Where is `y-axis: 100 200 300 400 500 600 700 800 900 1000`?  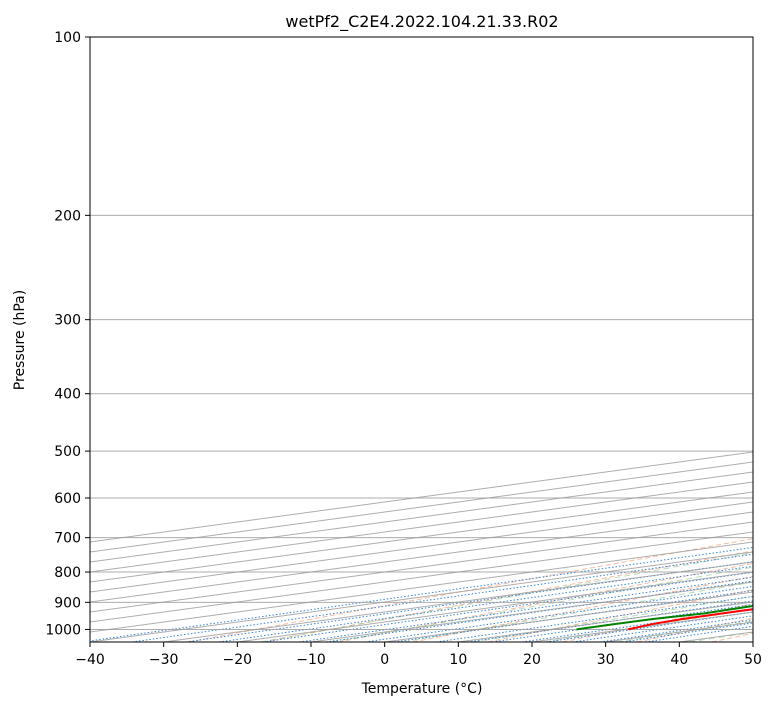 y-axis: 100 200 300 400 500 600 700 800 900 1000 is located at coordinates (67, 334).